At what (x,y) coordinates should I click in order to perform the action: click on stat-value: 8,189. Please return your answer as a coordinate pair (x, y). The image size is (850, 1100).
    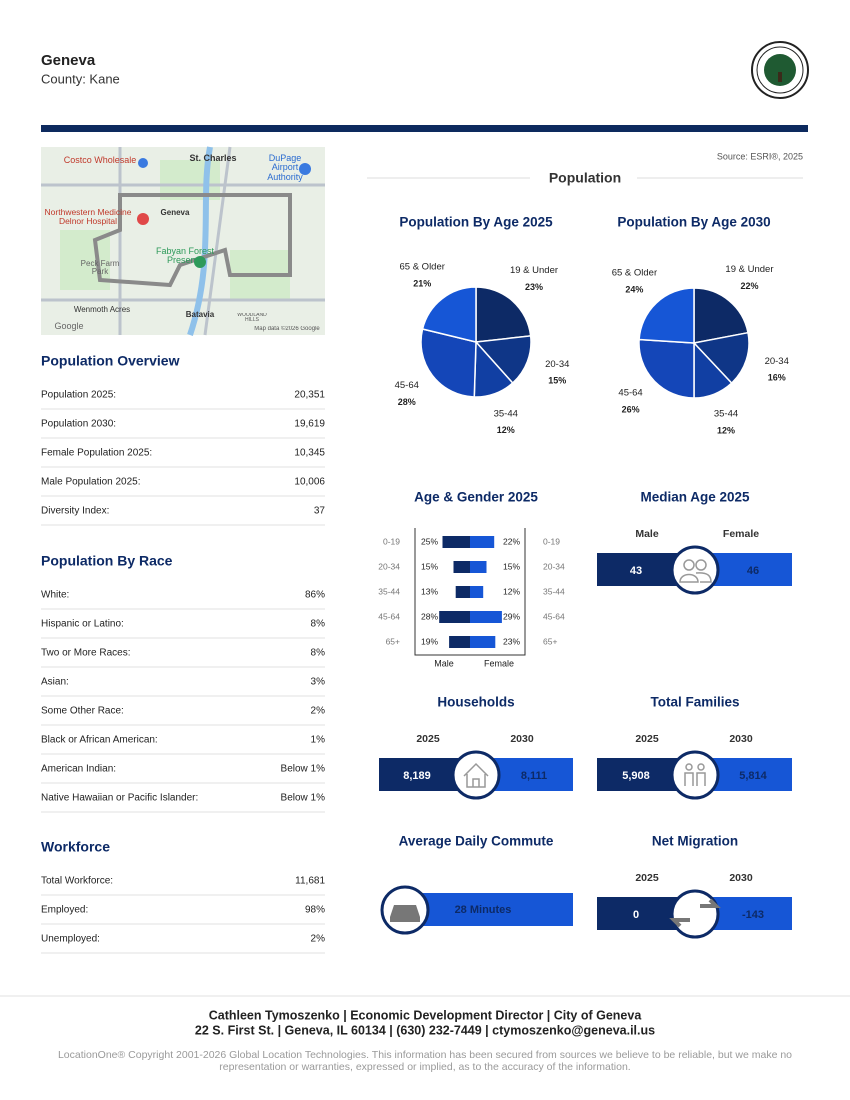
    Looking at the image, I should click on (417, 776).